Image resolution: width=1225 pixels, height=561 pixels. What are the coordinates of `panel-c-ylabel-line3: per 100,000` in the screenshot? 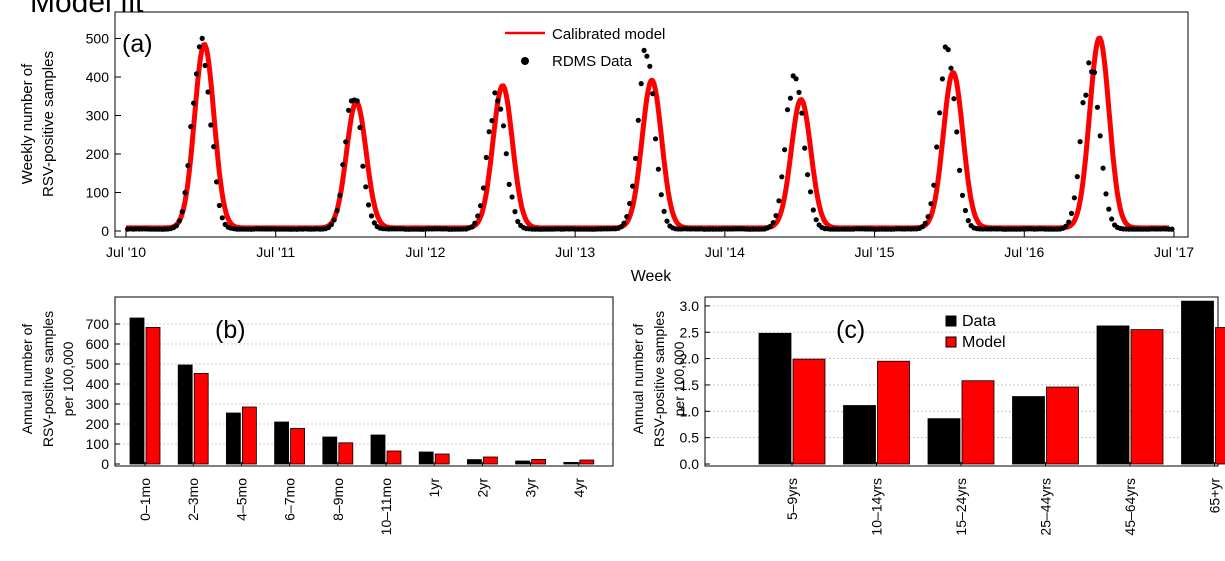 It's located at (679, 378).